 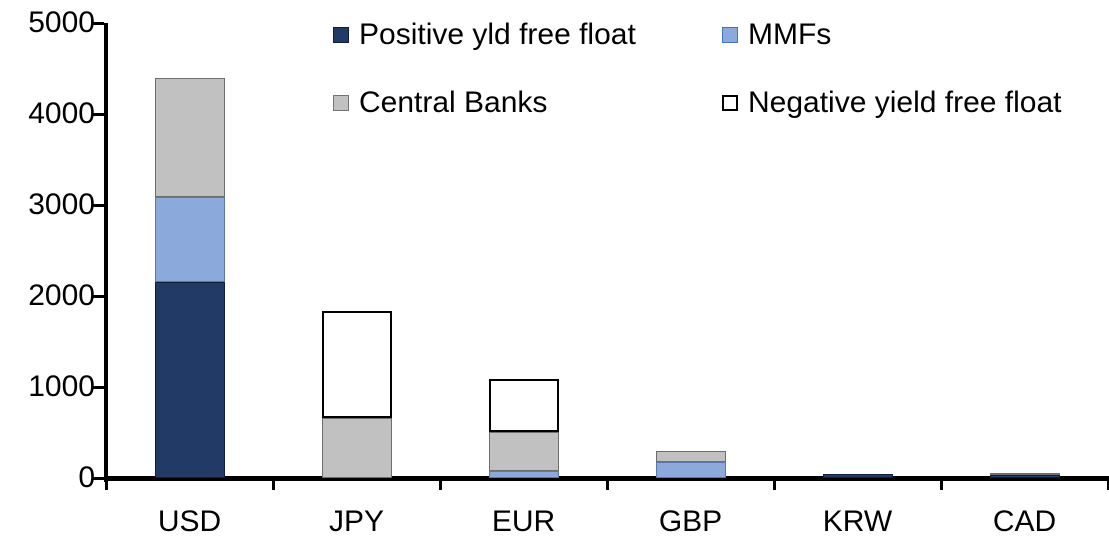 What do you see at coordinates (1024, 521) in the screenshot?
I see `x-axis-category-label: CAD` at bounding box center [1024, 521].